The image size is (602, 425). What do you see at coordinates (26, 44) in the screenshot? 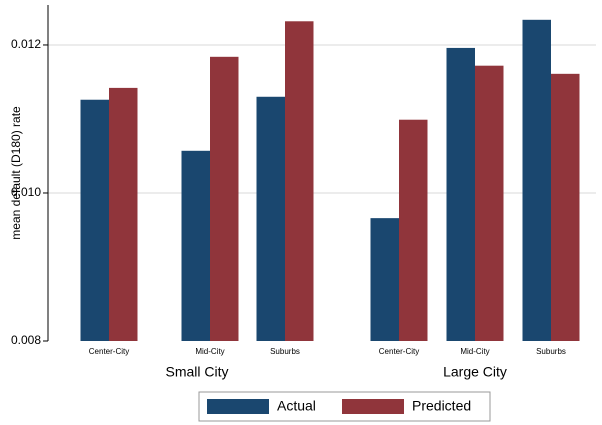
I see `y-tick-label: 0.012` at bounding box center [26, 44].